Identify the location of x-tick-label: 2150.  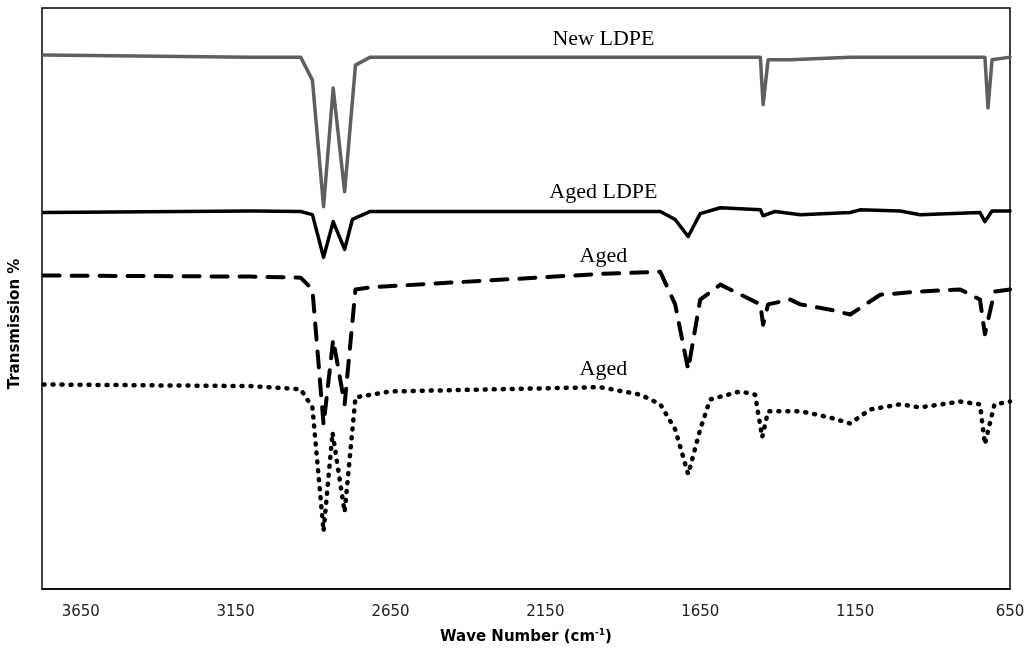
(545, 610).